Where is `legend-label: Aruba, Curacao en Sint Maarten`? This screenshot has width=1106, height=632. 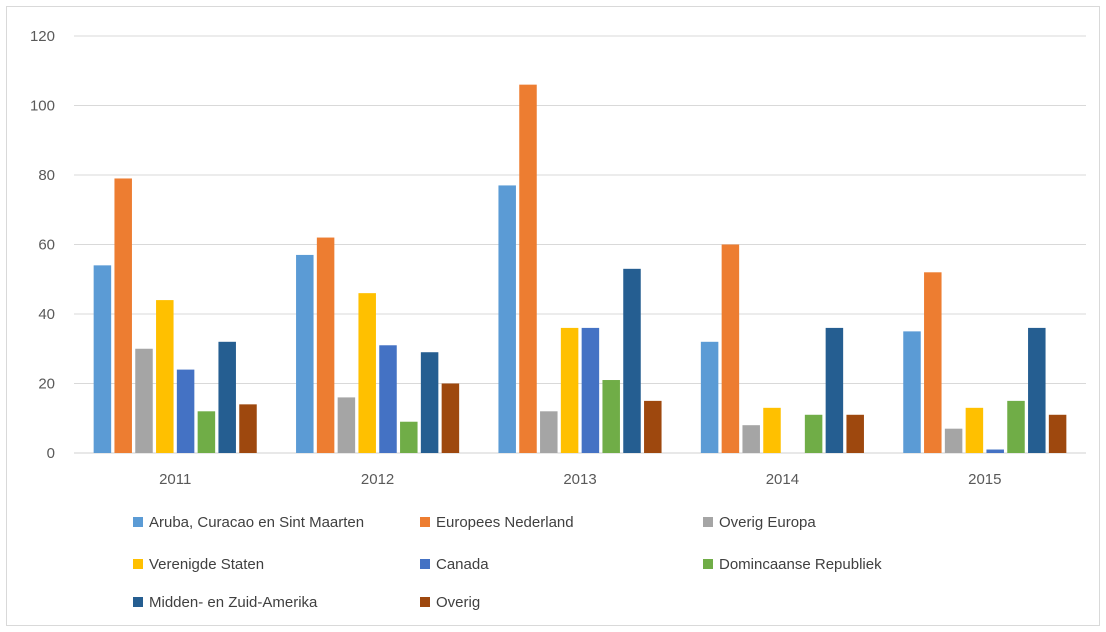 legend-label: Aruba, Curacao en Sint Maarten is located at coordinates (256, 522).